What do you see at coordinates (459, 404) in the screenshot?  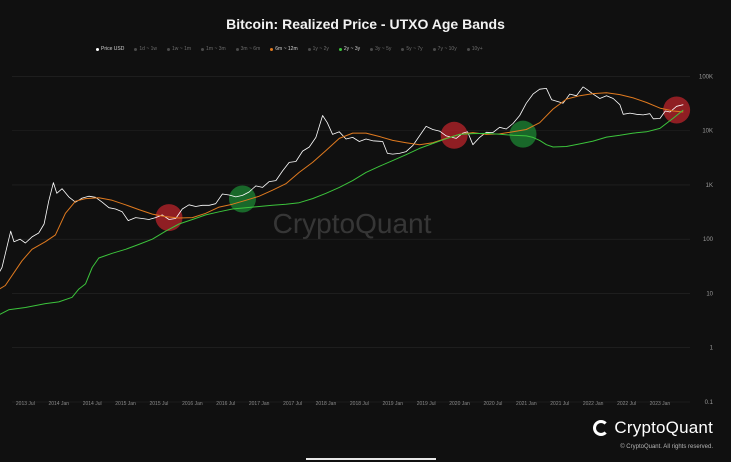 I see `x-tick-label: 2020 Jan` at bounding box center [459, 404].